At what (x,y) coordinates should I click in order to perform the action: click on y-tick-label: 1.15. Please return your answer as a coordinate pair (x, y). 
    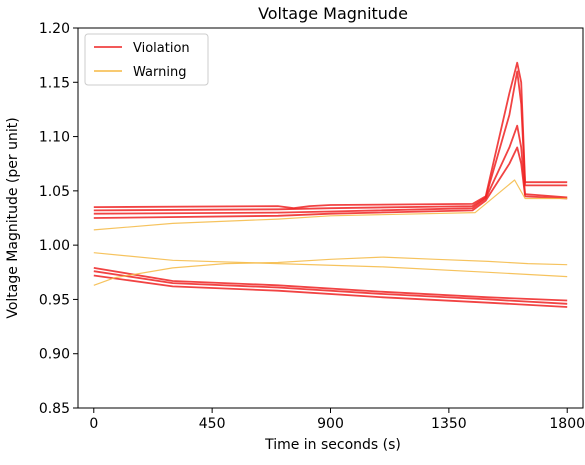
    Looking at the image, I should click on (54, 83).